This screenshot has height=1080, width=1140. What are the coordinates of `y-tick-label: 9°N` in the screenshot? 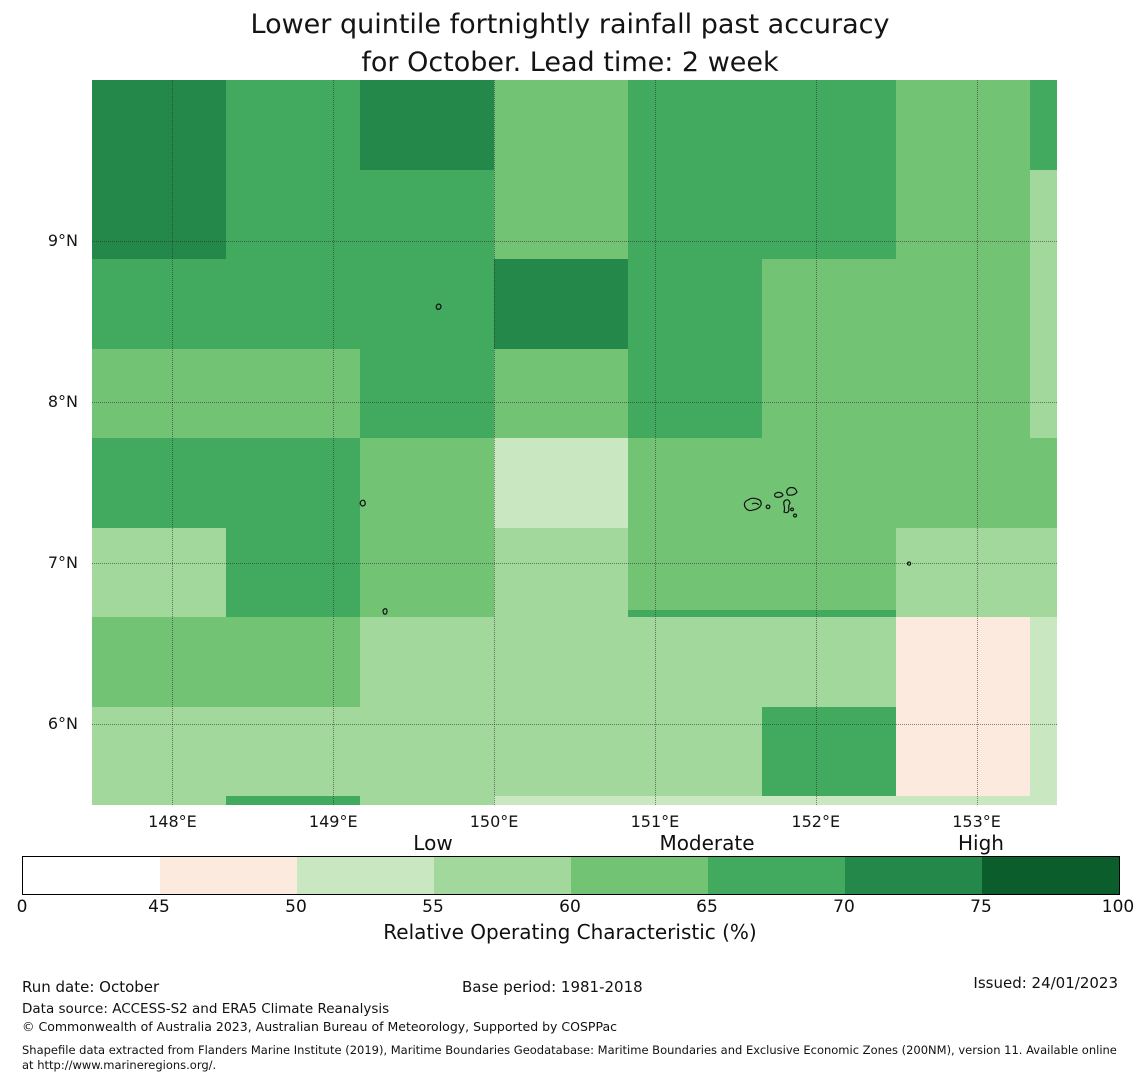 It's located at (62, 241).